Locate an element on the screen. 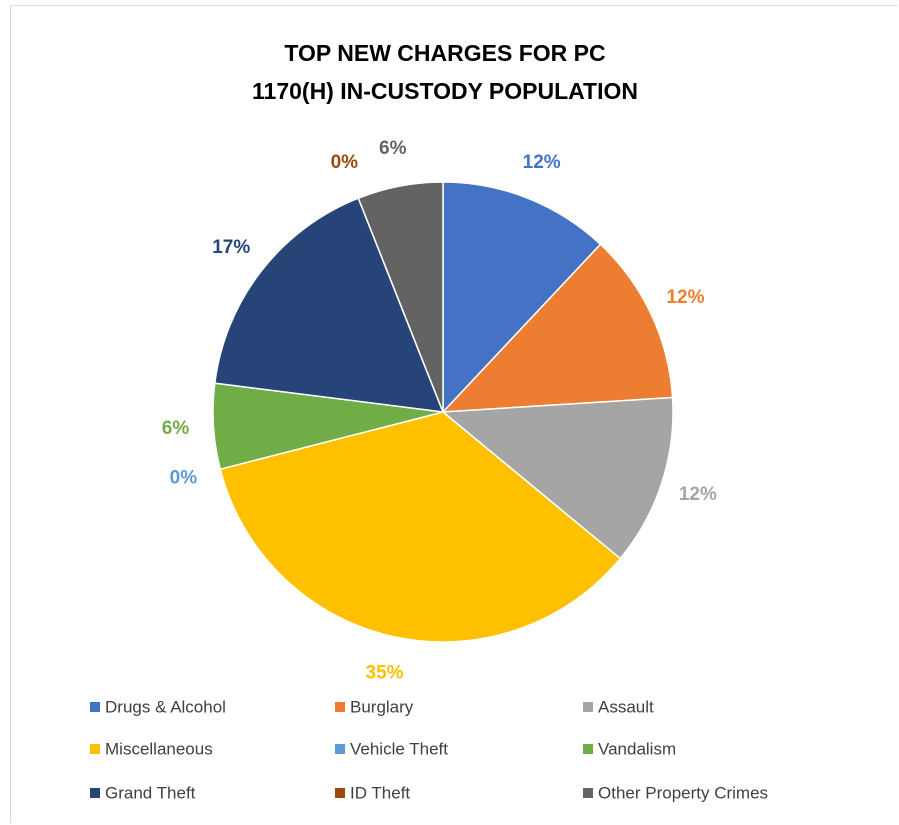 The image size is (899, 825). data-label: 17% is located at coordinates (231, 247).